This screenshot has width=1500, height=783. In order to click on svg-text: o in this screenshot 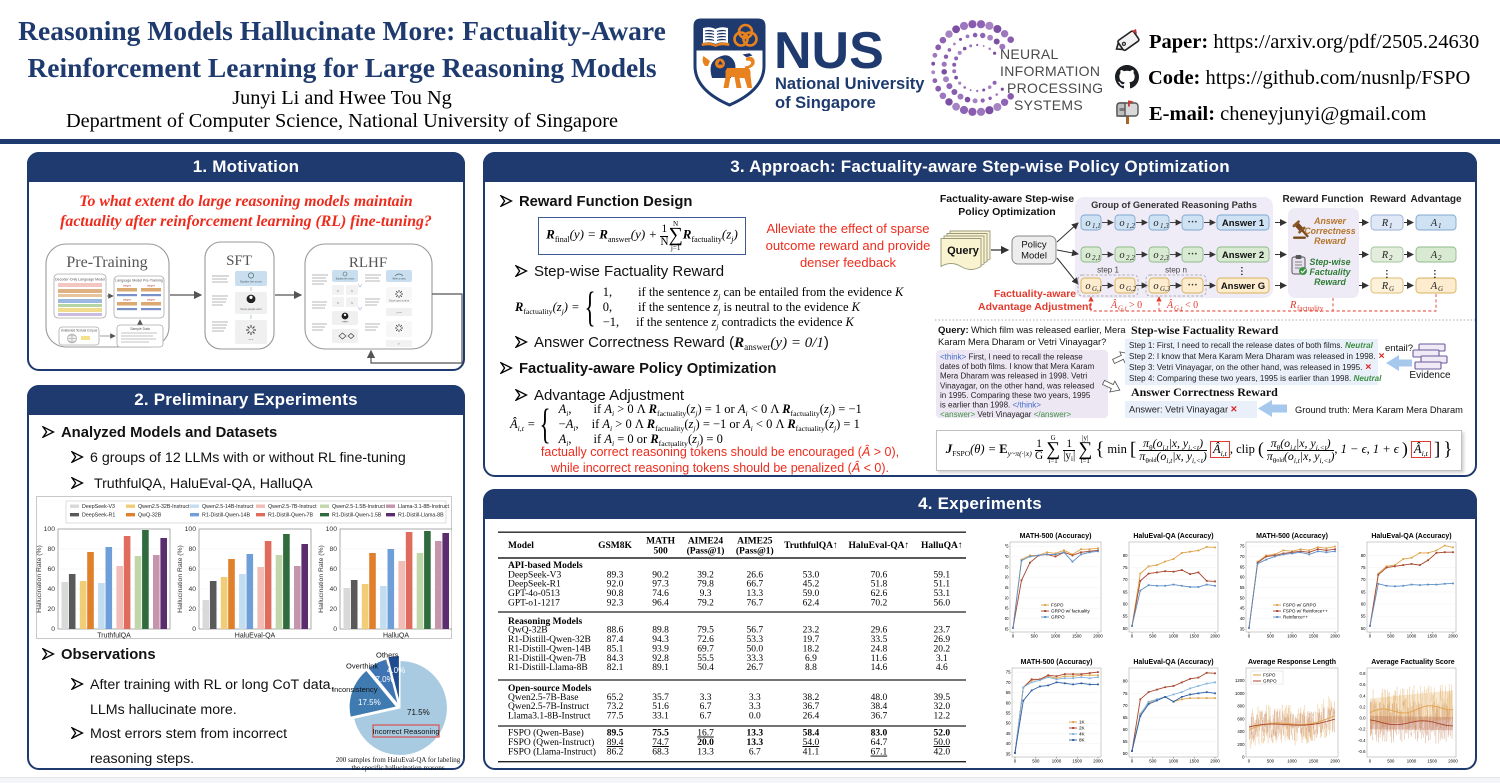, I will do `click(1087, 223)`.